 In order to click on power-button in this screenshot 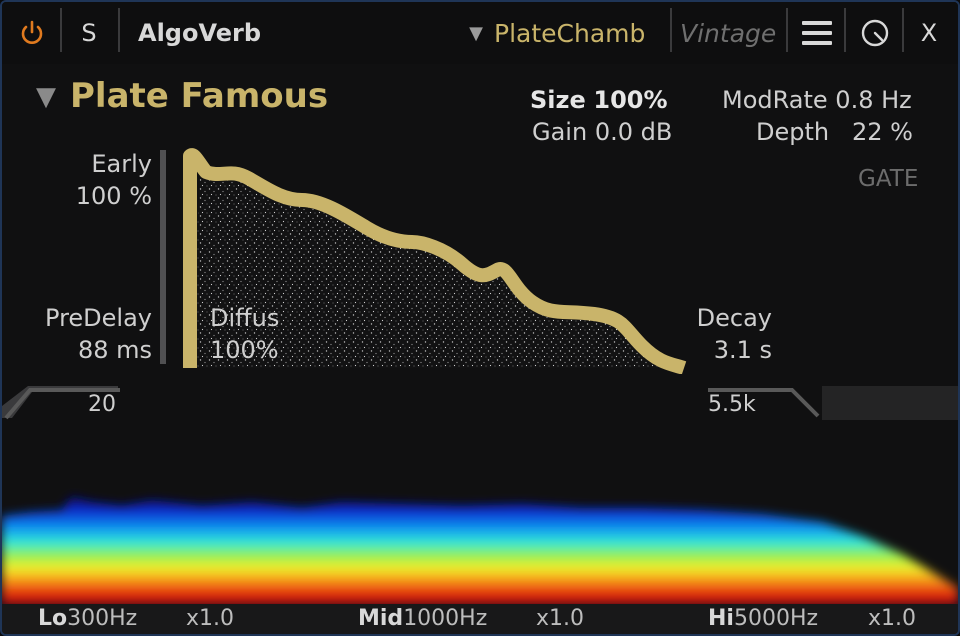, I will do `click(32, 33)`.